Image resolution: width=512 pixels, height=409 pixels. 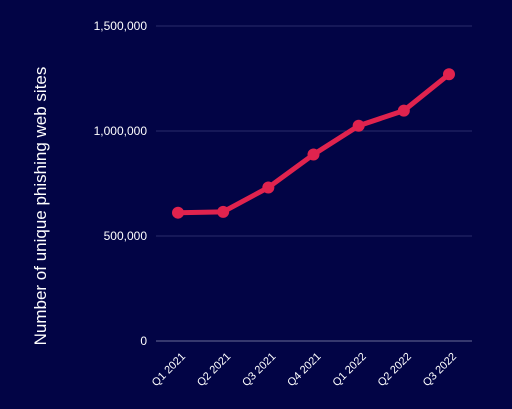 What do you see at coordinates (395, 370) in the screenshot?
I see `x-tick-label: Q2 2022` at bounding box center [395, 370].